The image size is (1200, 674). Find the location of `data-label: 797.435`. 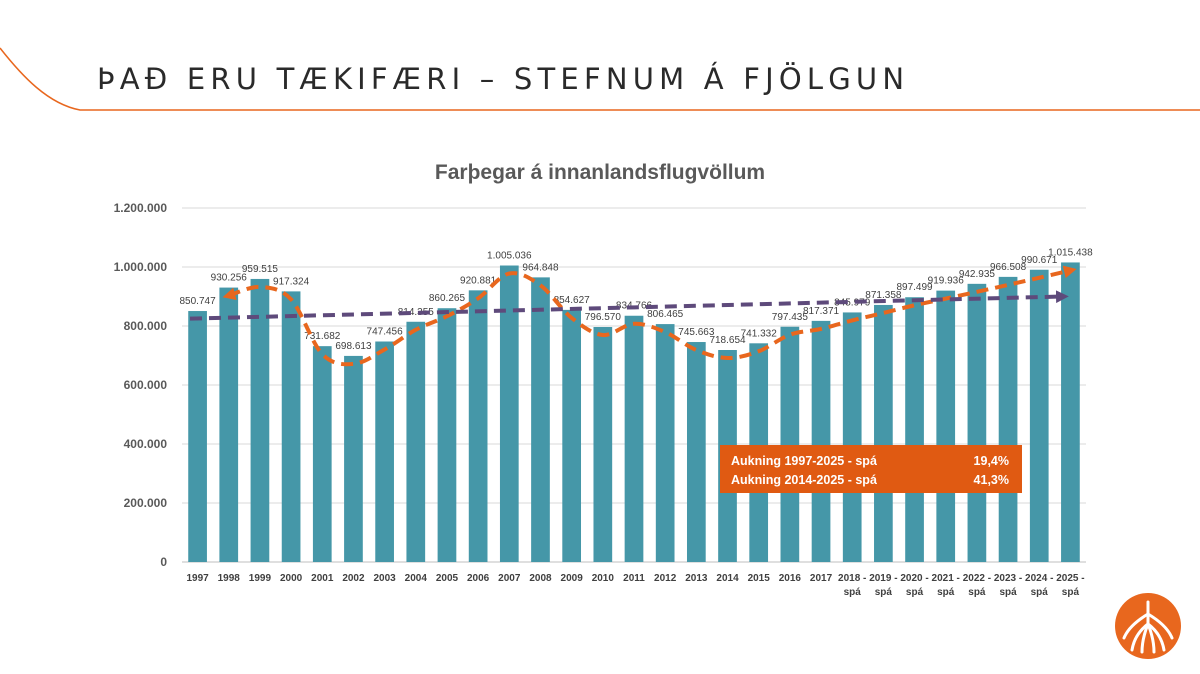

data-label: 797.435 is located at coordinates (790, 317).